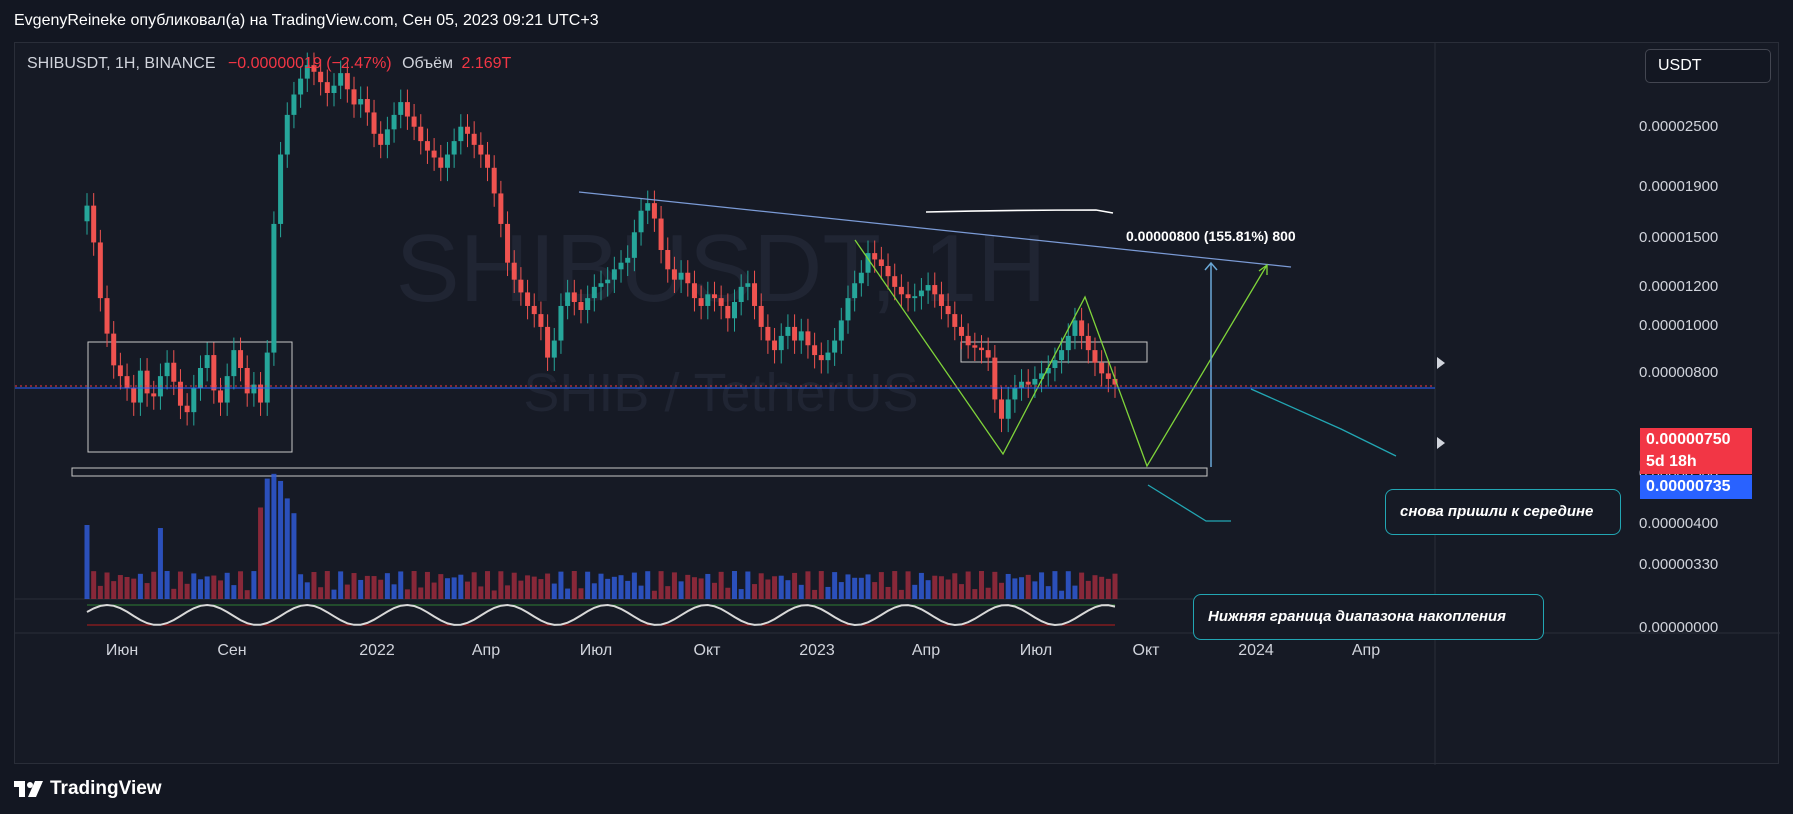  Describe the element at coordinates (190, 397) in the screenshot. I see `range-rectangle` at that location.